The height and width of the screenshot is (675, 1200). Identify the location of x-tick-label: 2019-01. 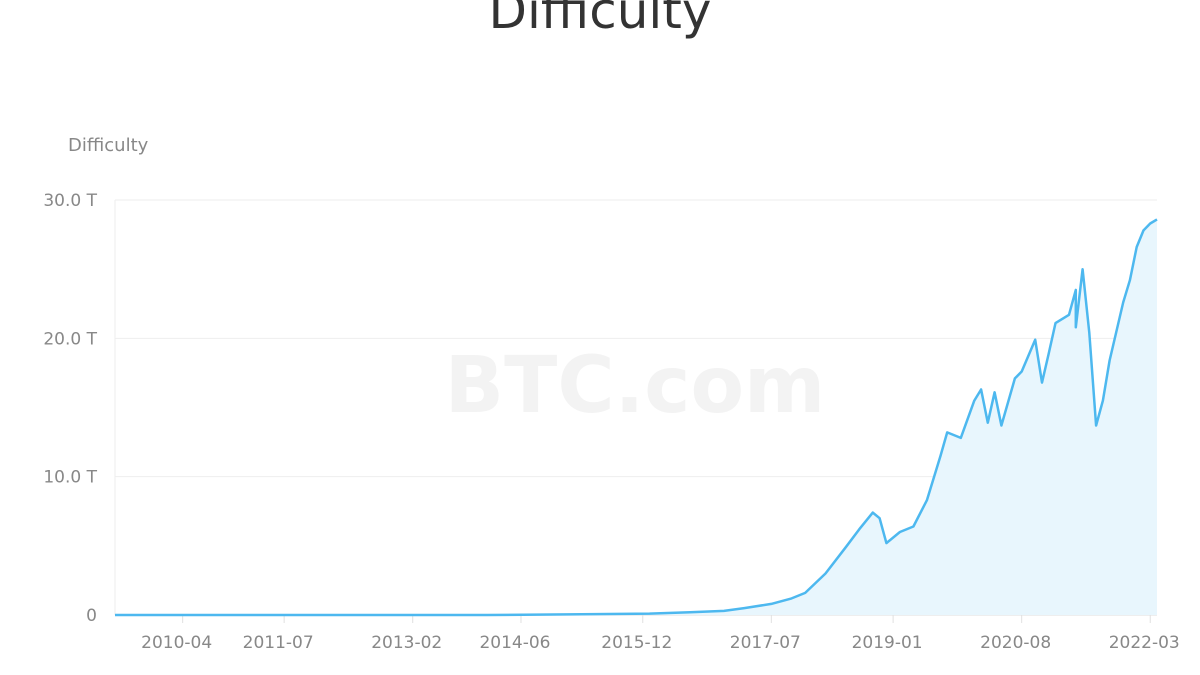
(887, 643).